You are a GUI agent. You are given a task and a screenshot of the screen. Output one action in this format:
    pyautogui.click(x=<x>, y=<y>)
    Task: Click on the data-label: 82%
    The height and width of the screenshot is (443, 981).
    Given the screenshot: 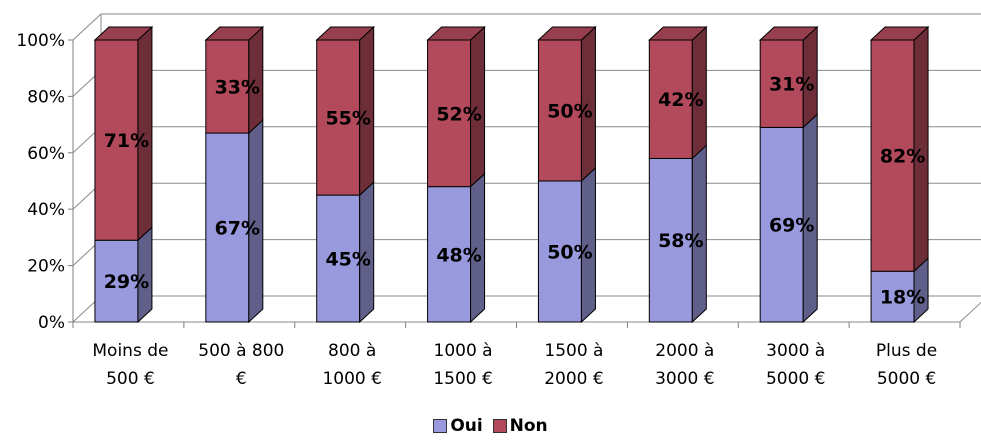 What is the action you would take?
    pyautogui.click(x=902, y=157)
    